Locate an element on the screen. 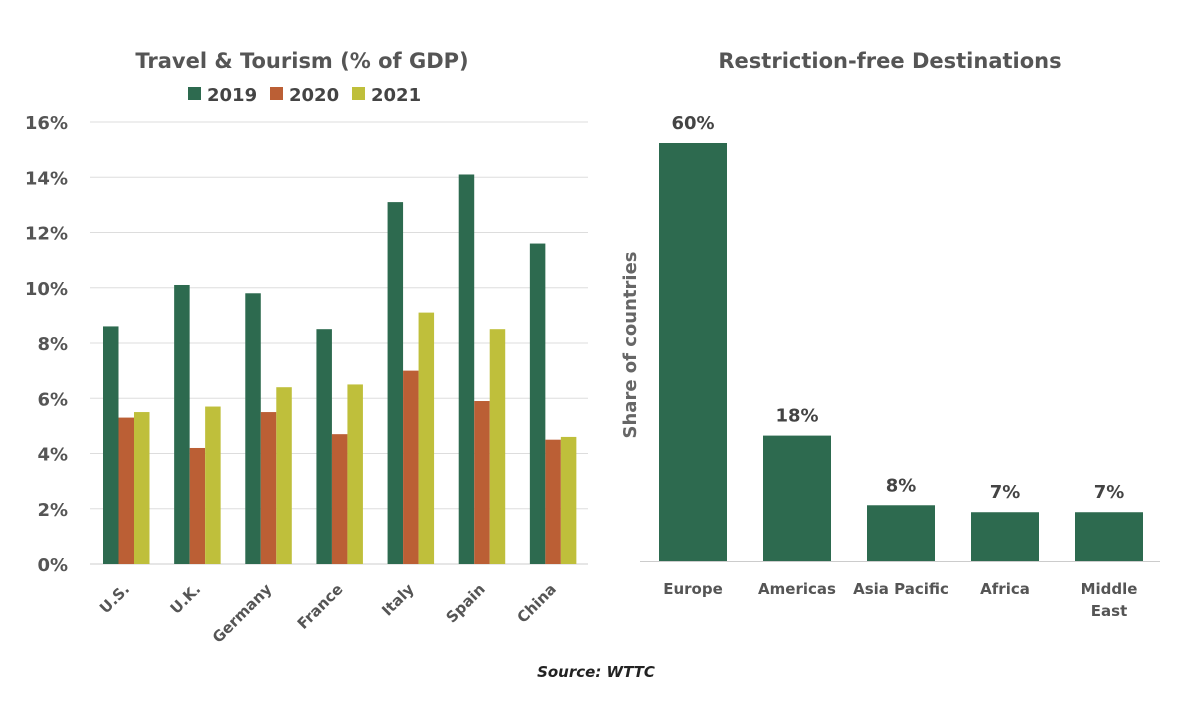 The width and height of the screenshot is (1186, 704). right-chart-title: Restriction-free Destinations is located at coordinates (889, 61).